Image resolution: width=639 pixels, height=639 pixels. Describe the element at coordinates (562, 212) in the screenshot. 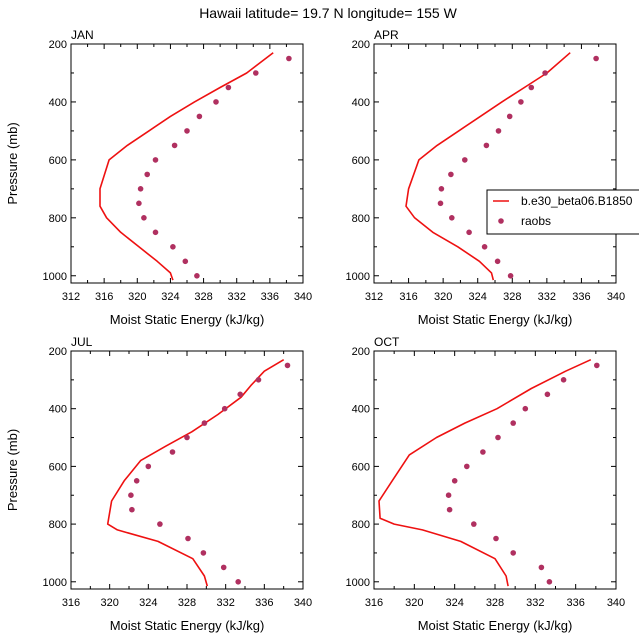

I see `legend: b.e30_beta06.B1850 raobs` at that location.